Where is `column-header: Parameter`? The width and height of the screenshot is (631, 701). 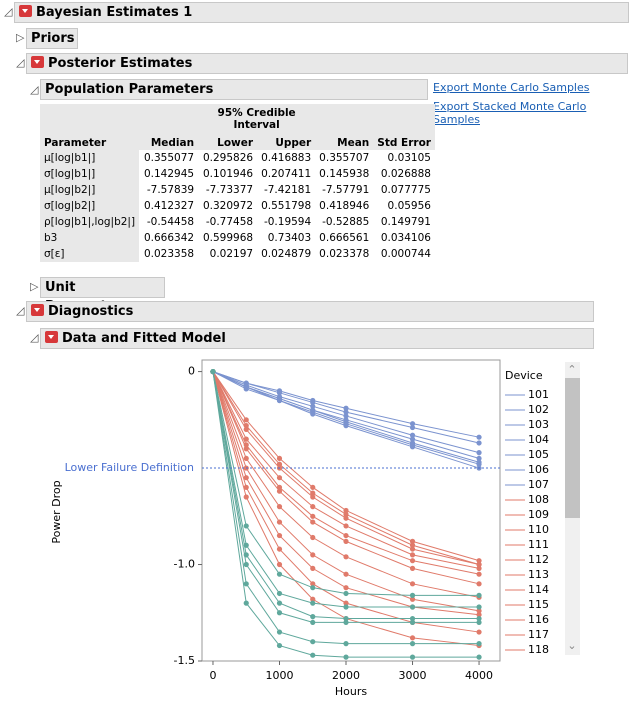
column-header: Parameter is located at coordinates (90, 127).